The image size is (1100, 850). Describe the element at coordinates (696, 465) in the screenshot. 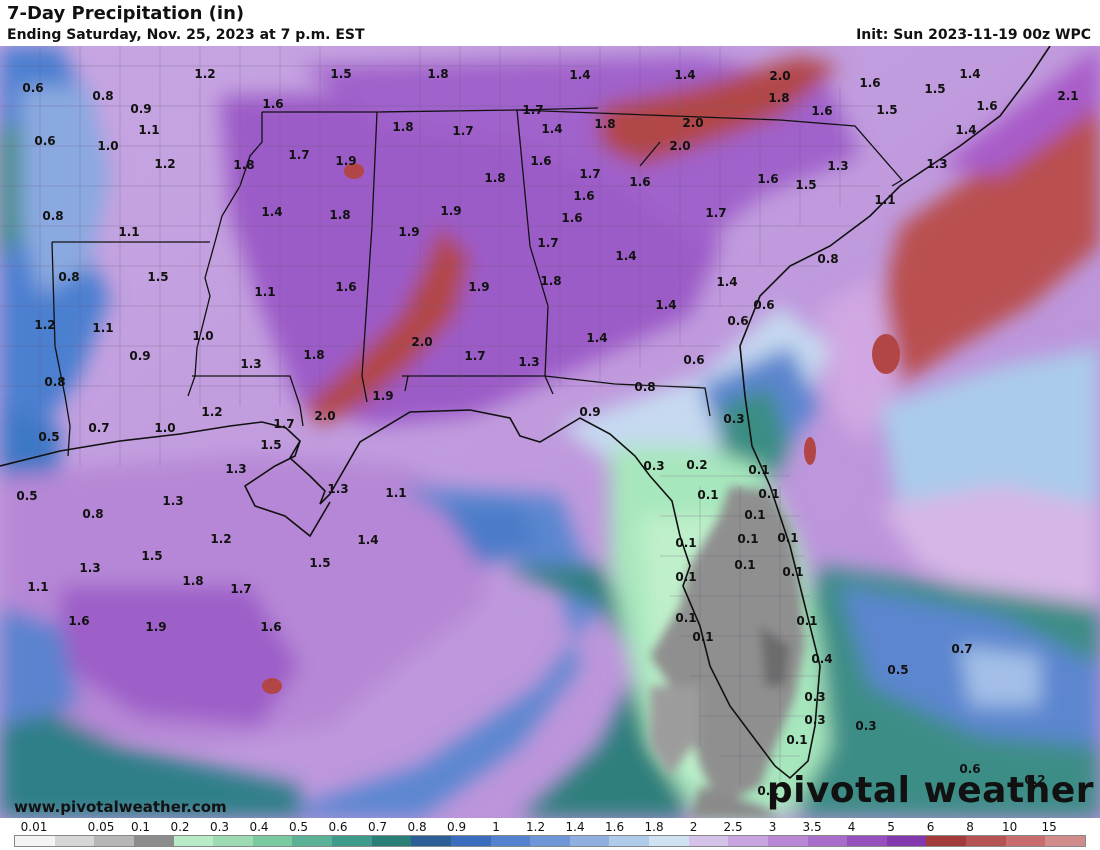

I see `precip-value-label: 0.2` at that location.